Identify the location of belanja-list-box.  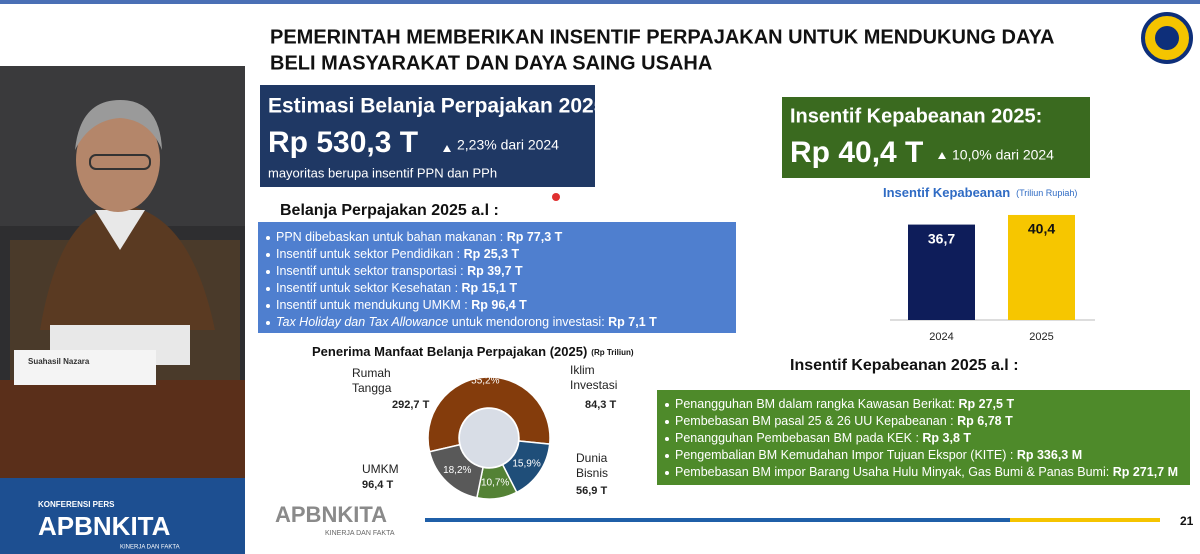
(497, 277).